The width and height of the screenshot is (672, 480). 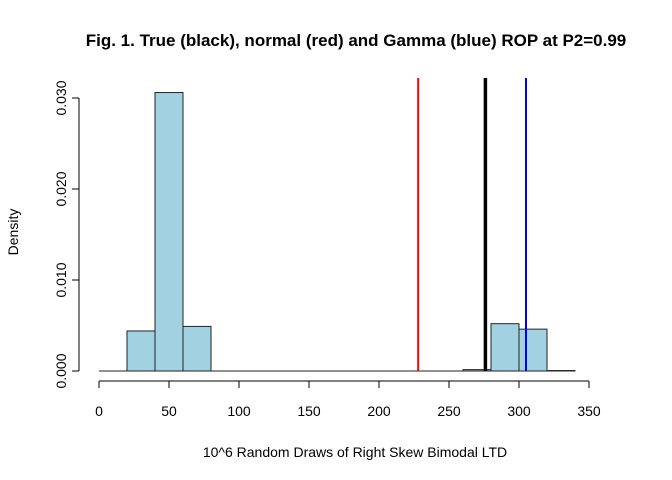 What do you see at coordinates (169, 411) in the screenshot?
I see `x-tick-label-1: 50` at bounding box center [169, 411].